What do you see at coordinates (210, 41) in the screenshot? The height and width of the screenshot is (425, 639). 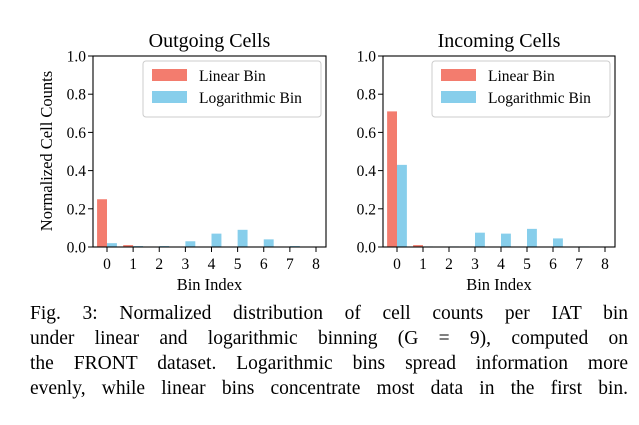 I see `panel-title: Outgoing Cells` at bounding box center [210, 41].